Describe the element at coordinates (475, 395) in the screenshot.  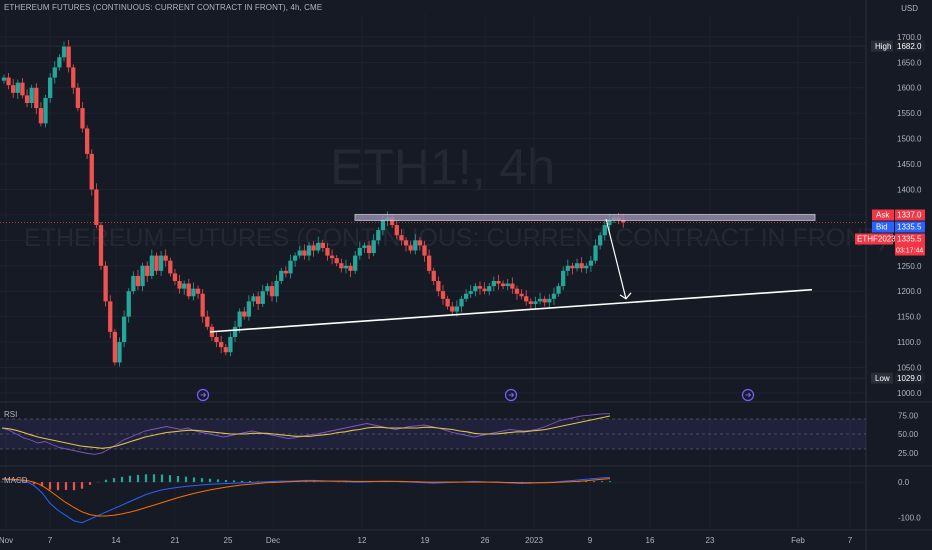
I see `event-markers` at that location.